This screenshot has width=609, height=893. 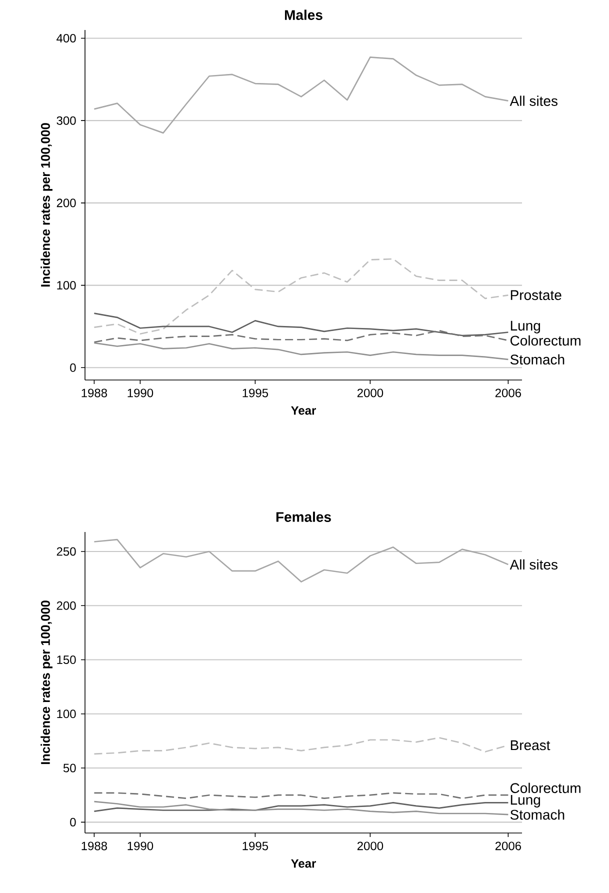 What do you see at coordinates (66, 660) in the screenshot?
I see `y-tick-label: 150` at bounding box center [66, 660].